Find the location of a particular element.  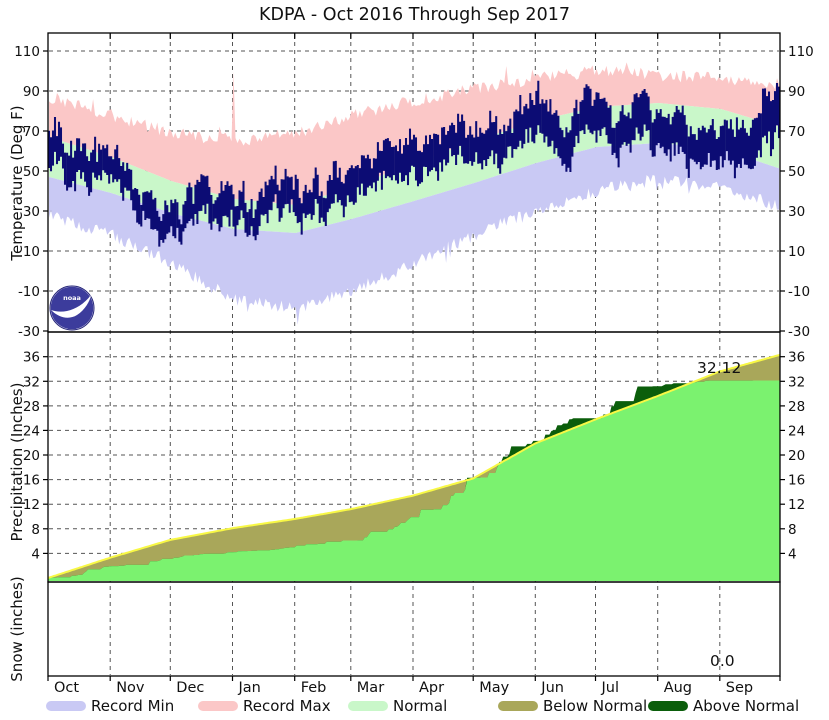

legend-label: Above Normal is located at coordinates (746, 706).